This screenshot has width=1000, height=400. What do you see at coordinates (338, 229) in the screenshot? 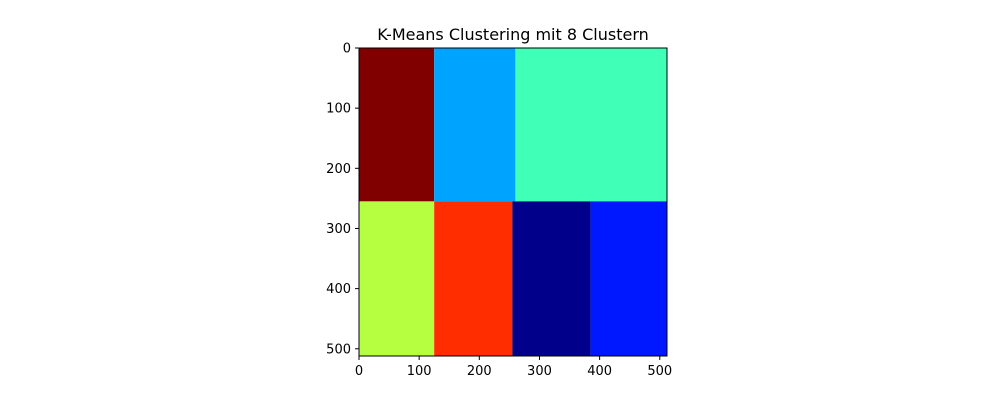
I see `y-tick-label: 300` at bounding box center [338, 229].